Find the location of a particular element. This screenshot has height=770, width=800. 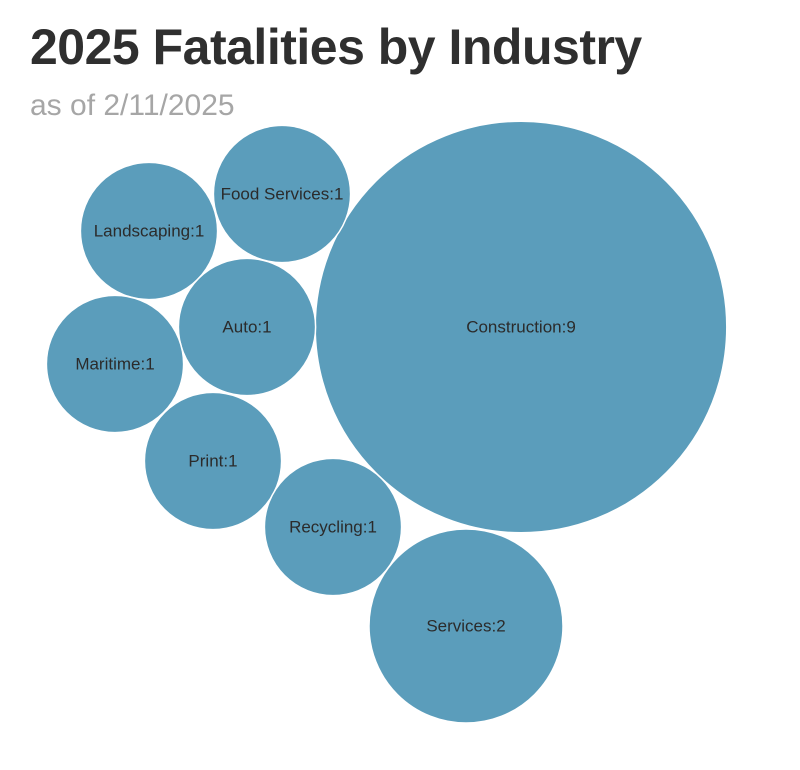

bubble-landscaping is located at coordinates (149, 231).